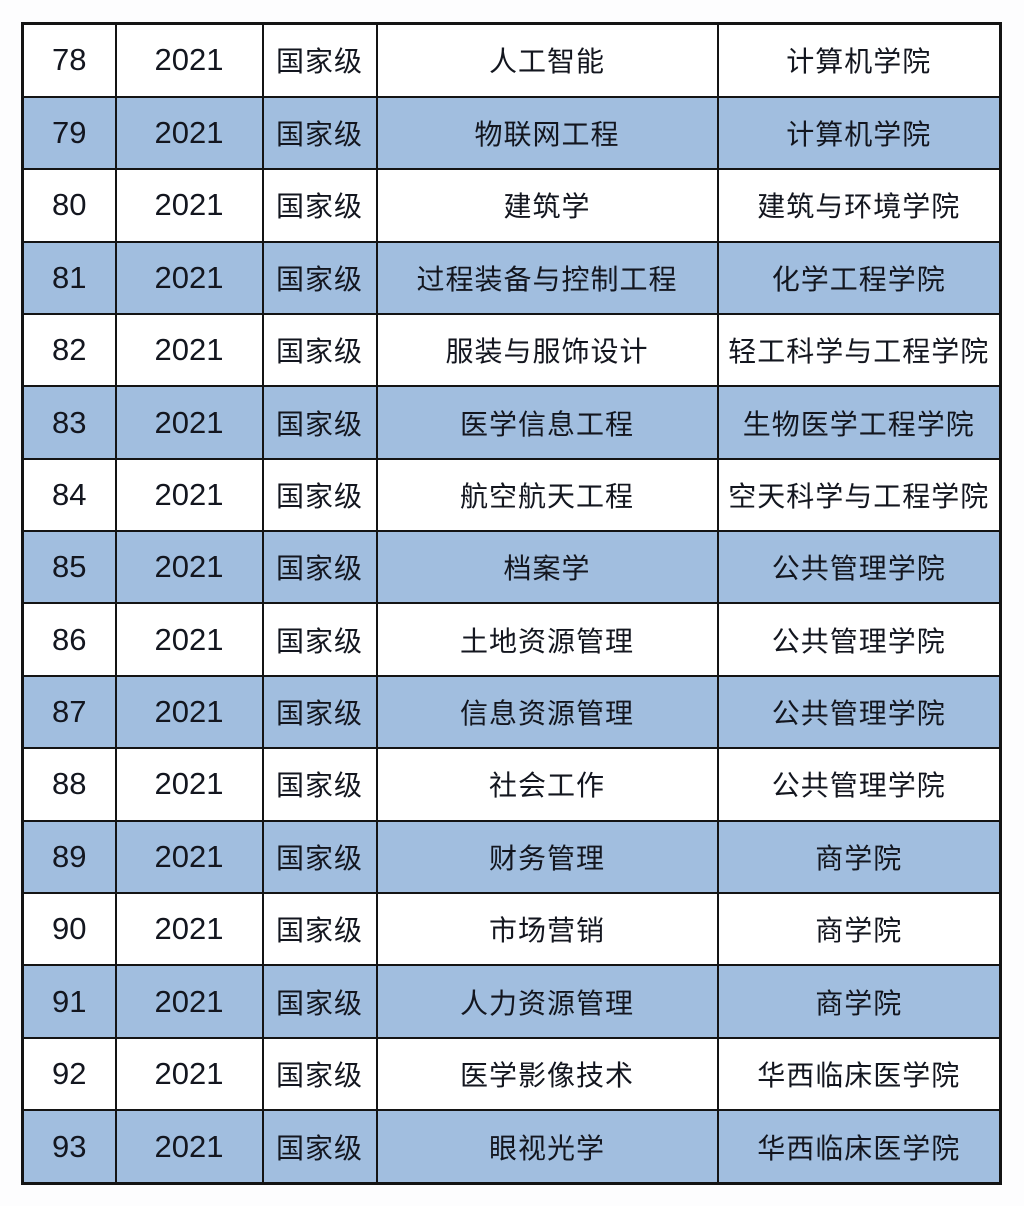 The width and height of the screenshot is (1024, 1206). I want to click on cell-program-name: 医学影像技术, so click(547, 1074).